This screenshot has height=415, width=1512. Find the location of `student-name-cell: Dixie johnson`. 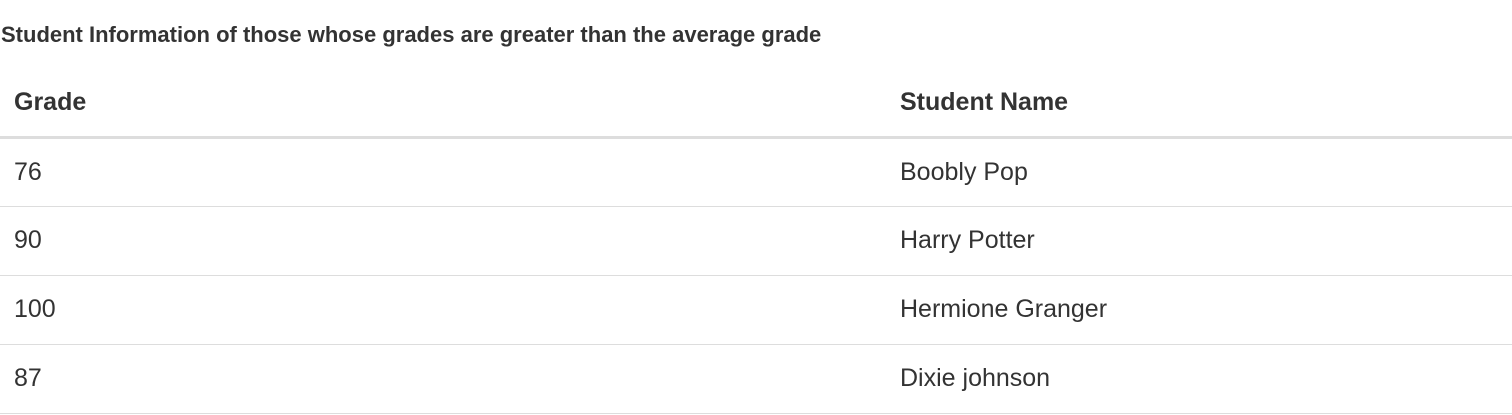

student-name-cell: Dixie johnson is located at coordinates (1199, 379).